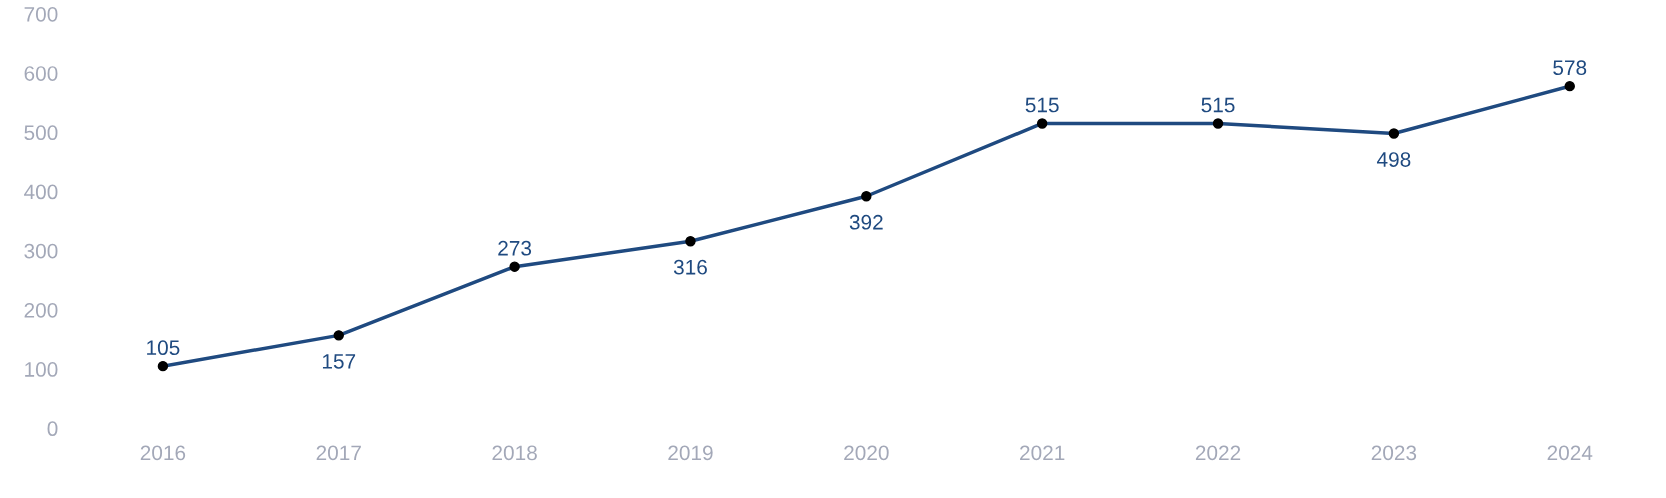  I want to click on y-tick-label: 200, so click(41, 310).